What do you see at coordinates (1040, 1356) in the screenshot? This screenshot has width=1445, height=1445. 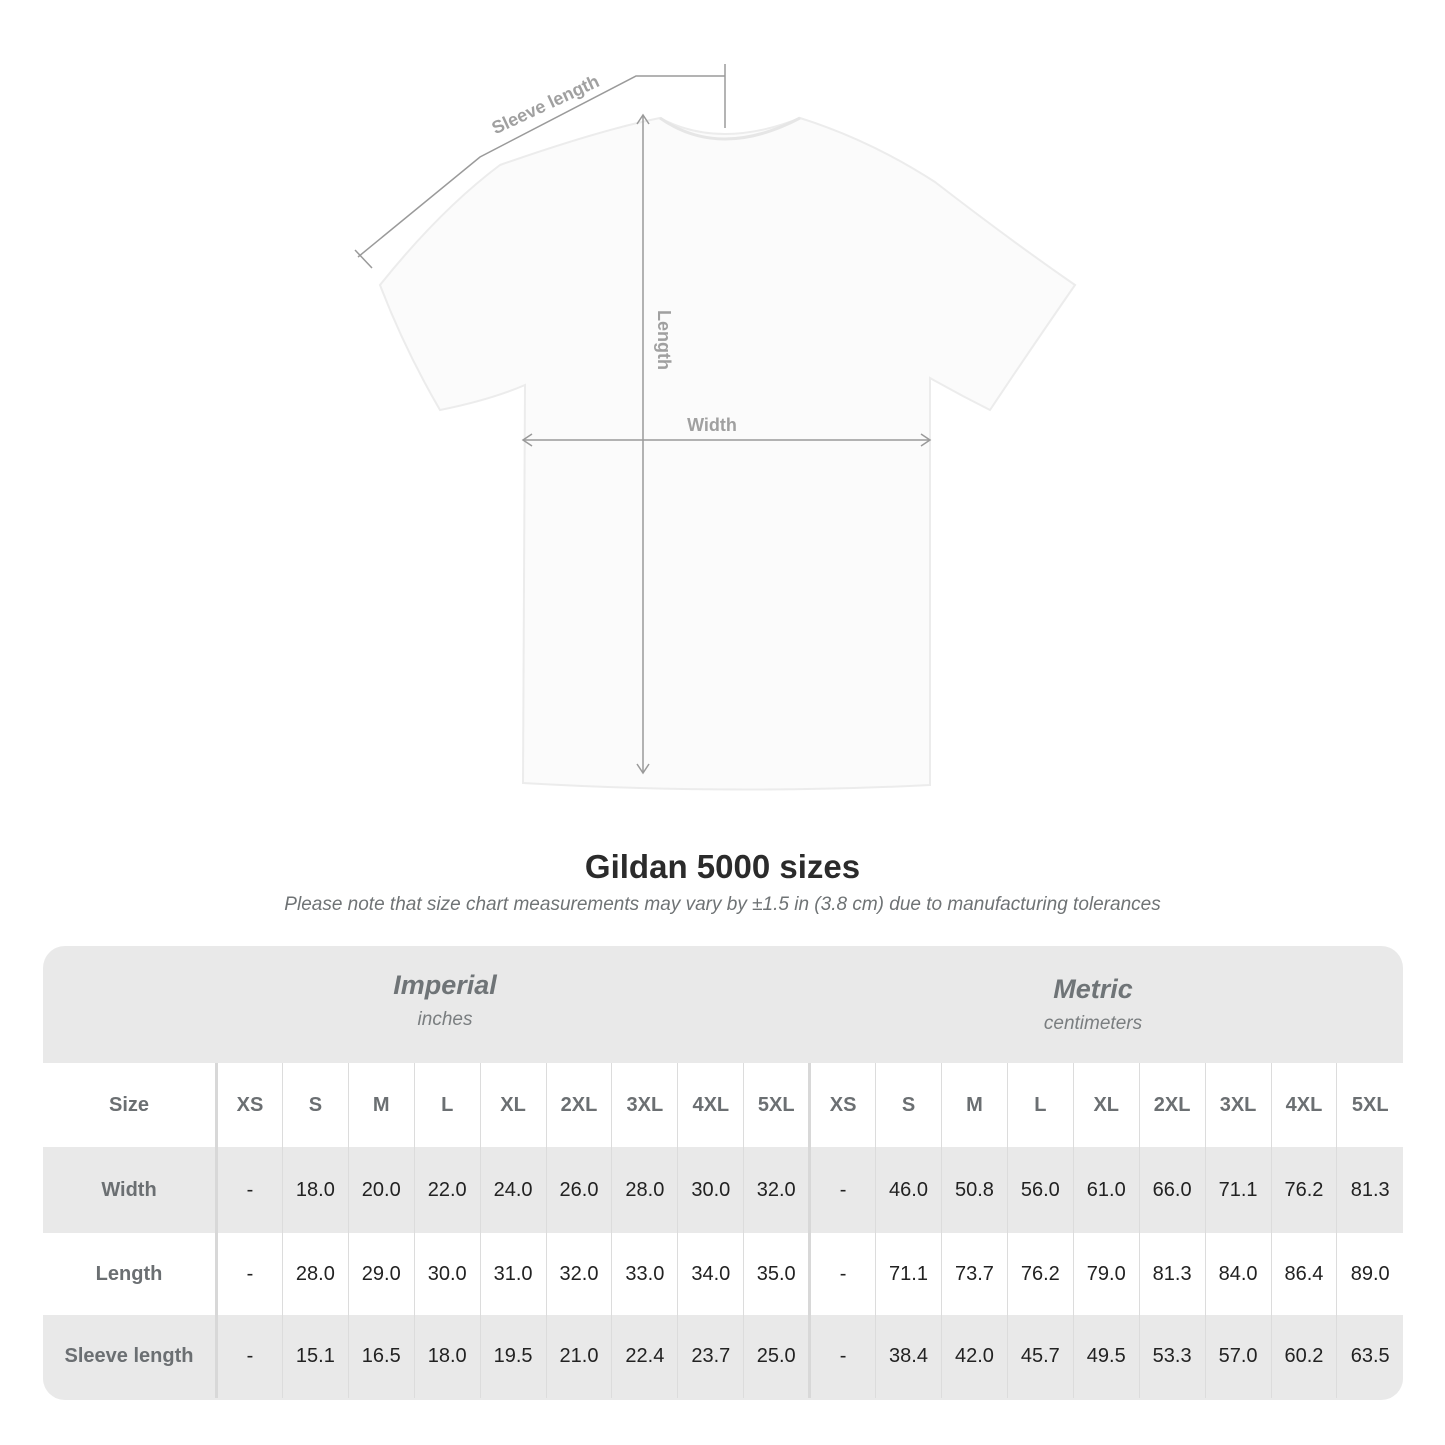 I see `metric-cell: 45.7` at bounding box center [1040, 1356].